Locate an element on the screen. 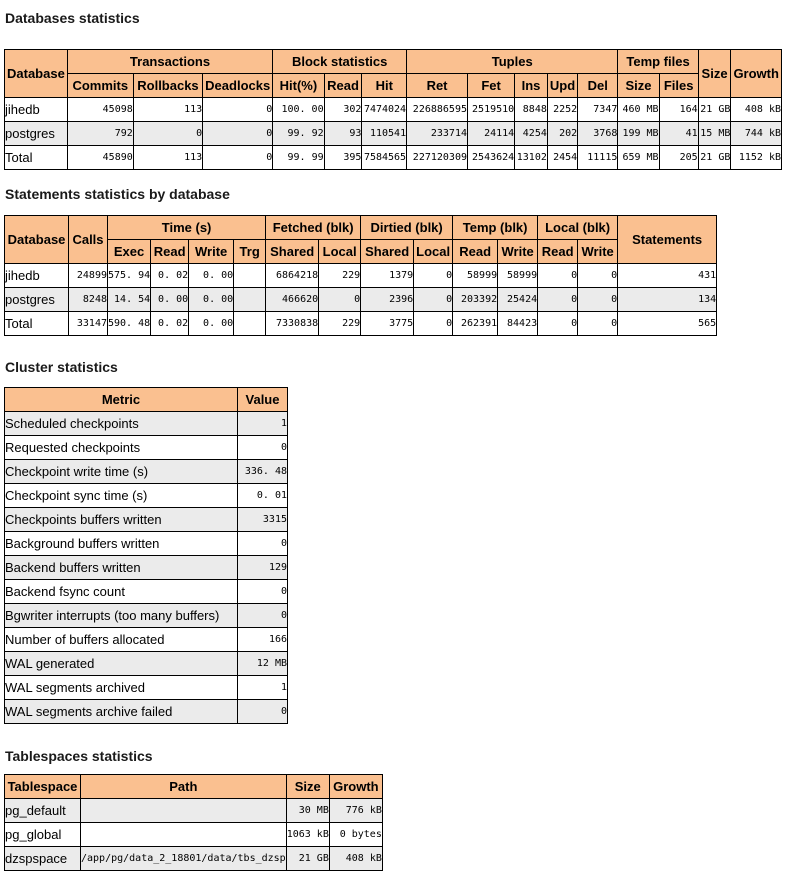  col-header-read: Read is located at coordinates (343, 85).